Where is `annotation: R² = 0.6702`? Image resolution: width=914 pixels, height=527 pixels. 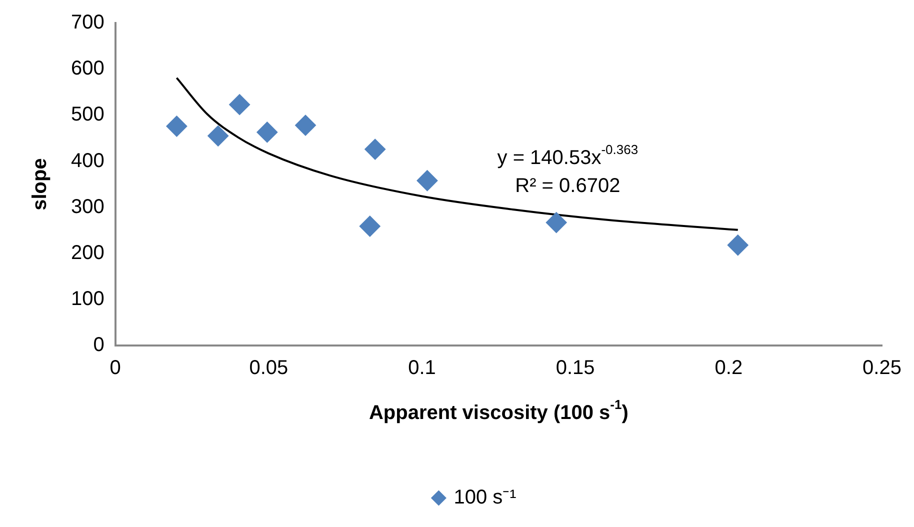 annotation: R² = 0.6702 is located at coordinates (567, 186).